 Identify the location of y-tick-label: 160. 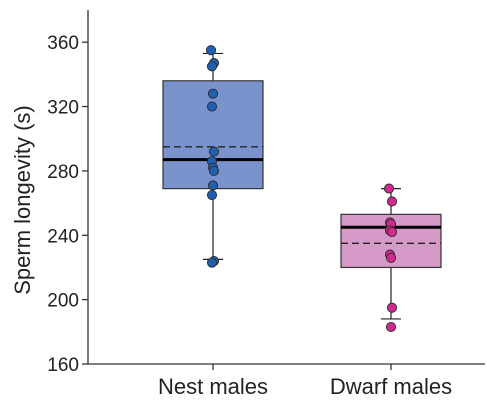
(63, 365).